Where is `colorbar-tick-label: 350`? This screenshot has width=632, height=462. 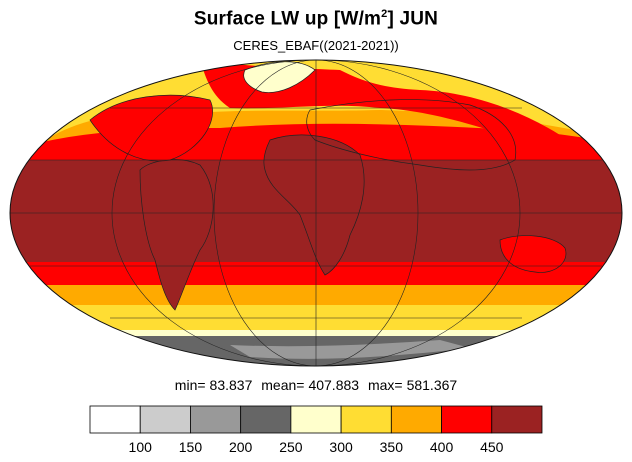 colorbar-tick-label: 350 is located at coordinates (392, 447).